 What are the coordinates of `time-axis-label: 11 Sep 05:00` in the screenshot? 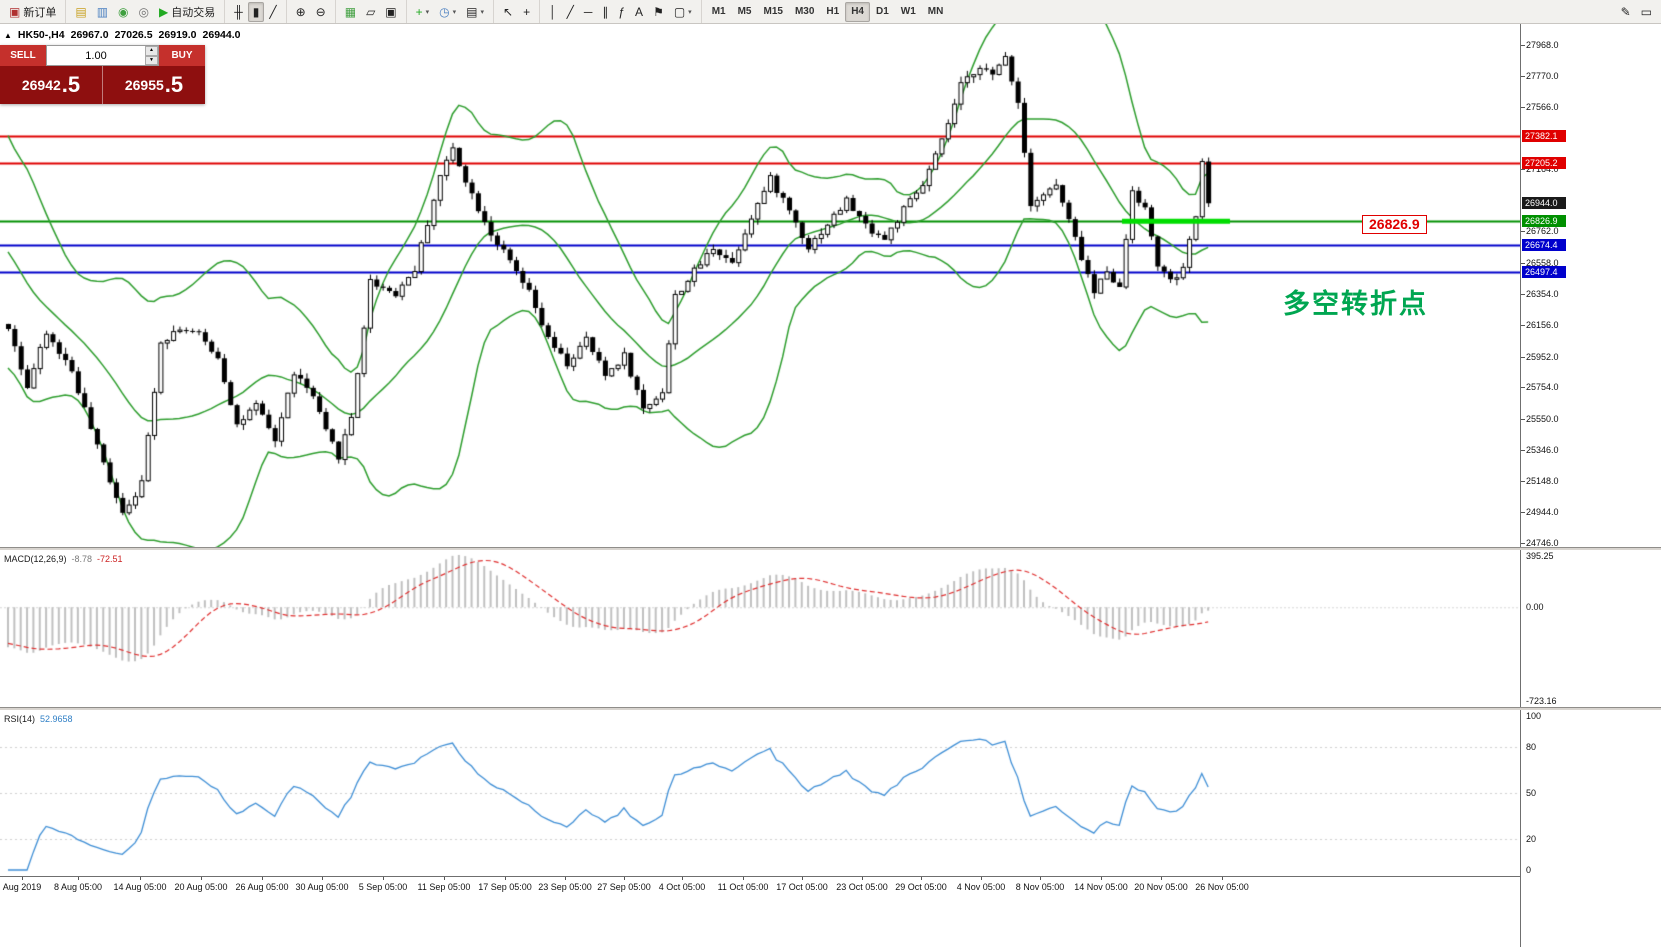 It's located at (444, 887).